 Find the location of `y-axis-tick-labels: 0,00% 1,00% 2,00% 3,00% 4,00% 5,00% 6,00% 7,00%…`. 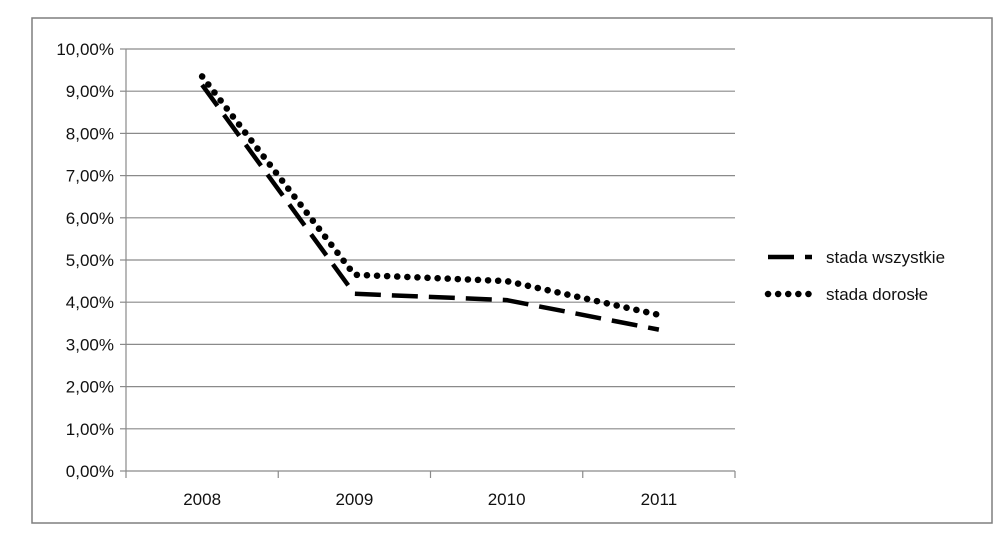

y-axis-tick-labels: 0,00% 1,00% 2,00% 3,00% 4,00% 5,00% 6,00% 7,00%… is located at coordinates (85, 260).